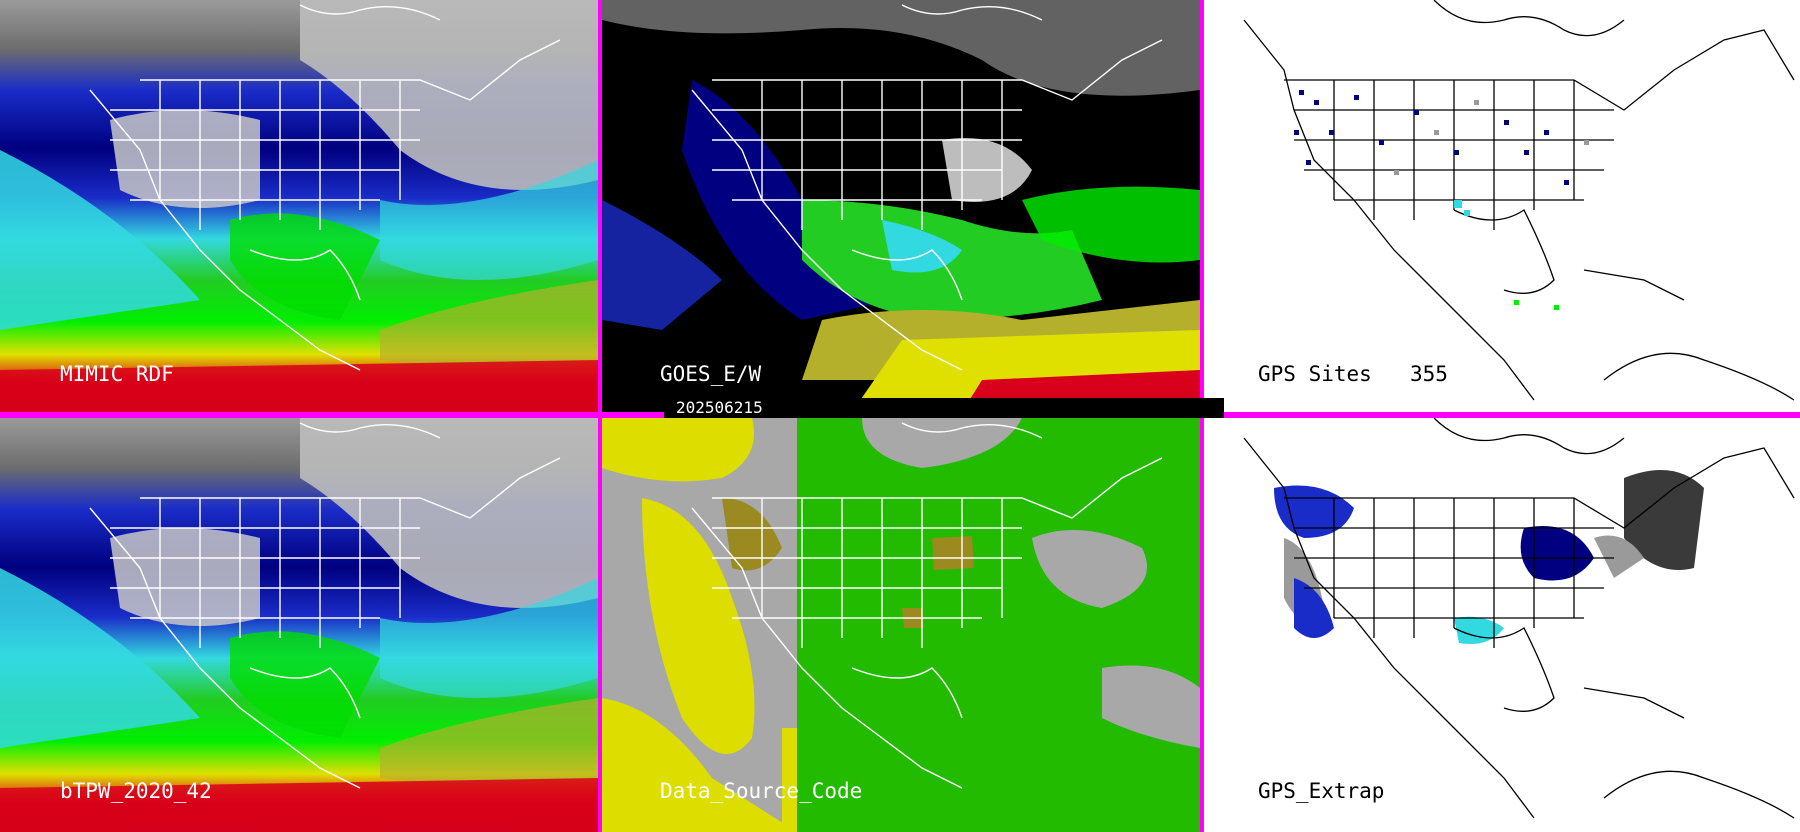  Describe the element at coordinates (711, 374) in the screenshot. I see `label-goes-ew: GOES_E/W` at that location.